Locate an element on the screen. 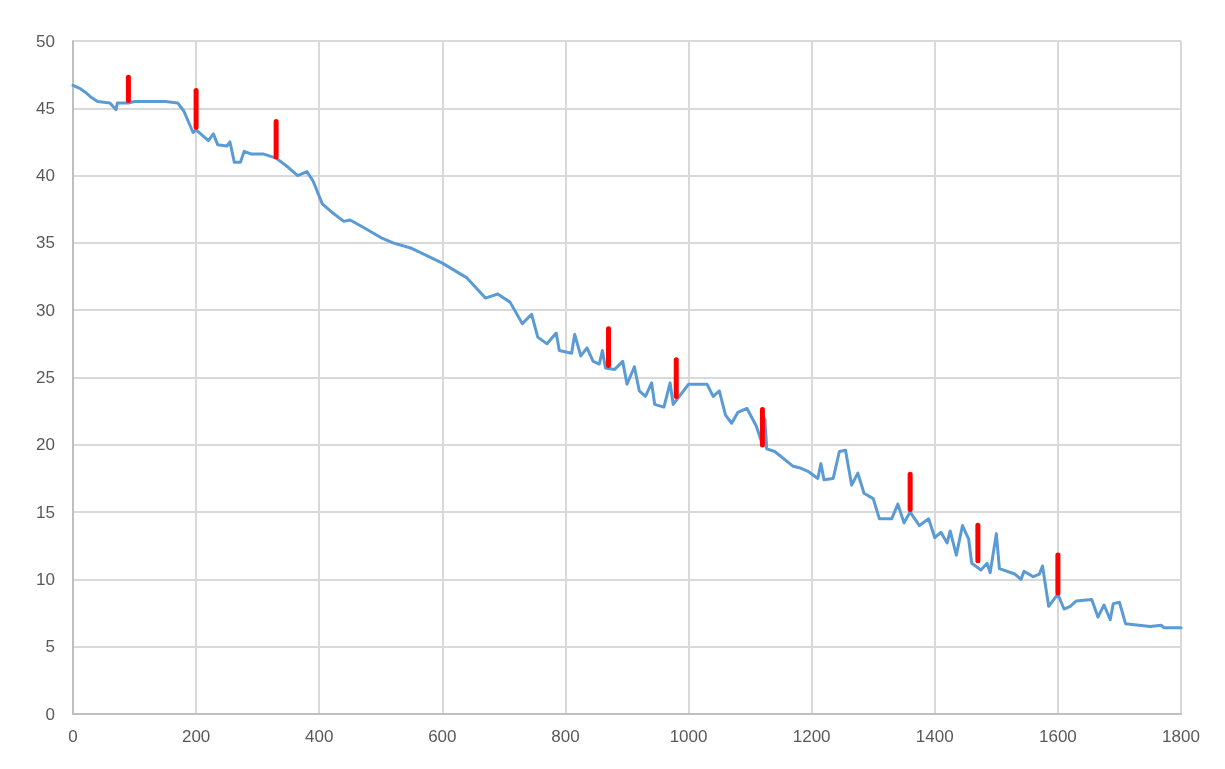  y-tick-label: 5 is located at coordinates (50, 647).